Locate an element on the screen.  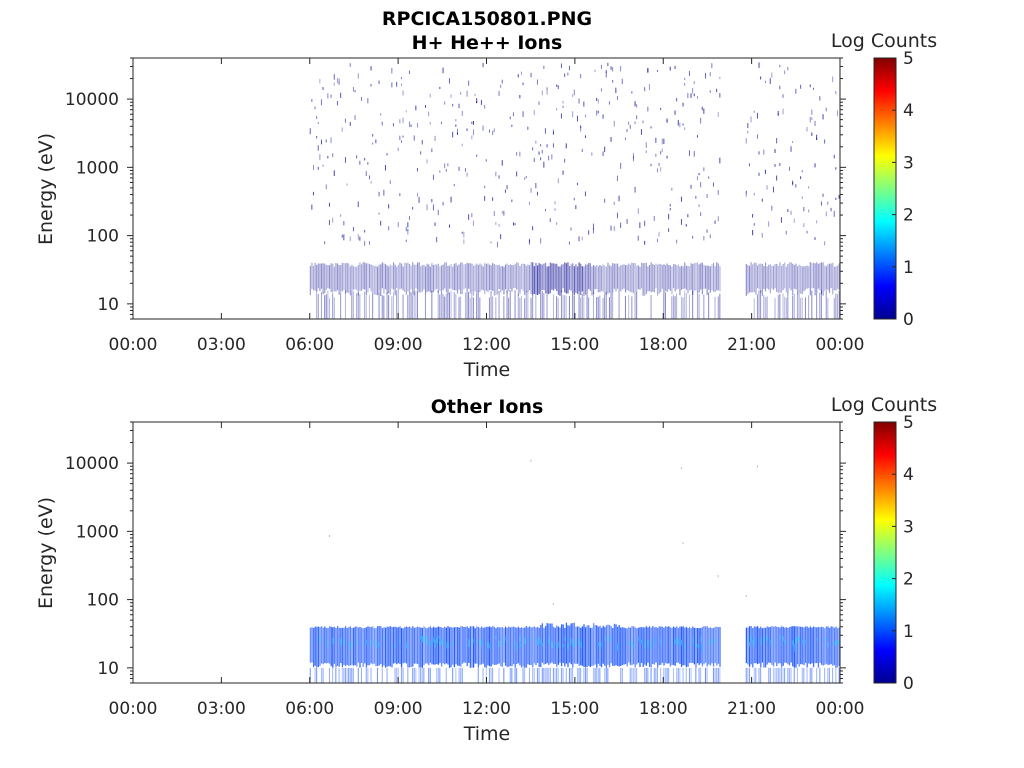
x-tick-label: 15:00 is located at coordinates (574, 345).